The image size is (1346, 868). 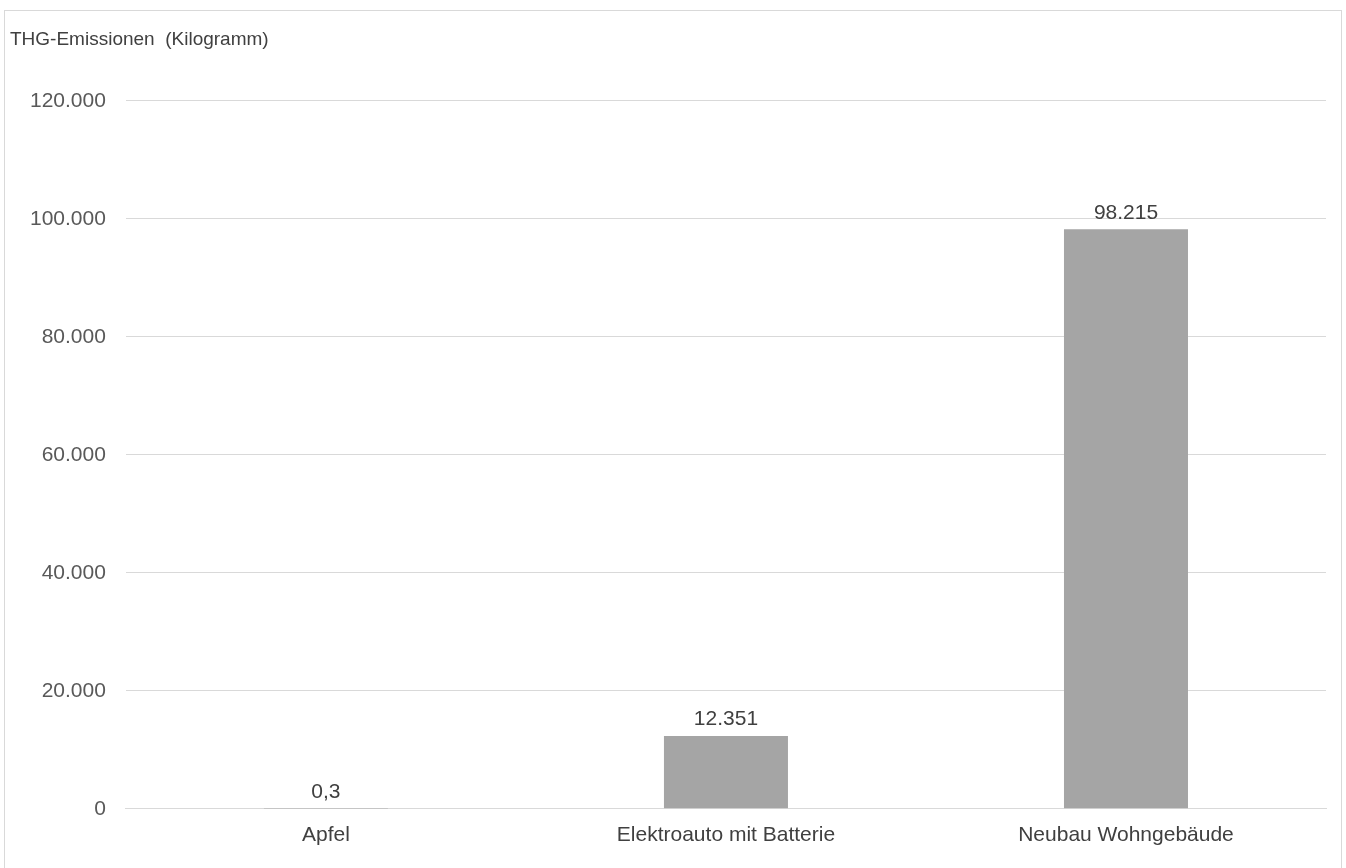 I want to click on data-label: 12.351, so click(x=726, y=718).